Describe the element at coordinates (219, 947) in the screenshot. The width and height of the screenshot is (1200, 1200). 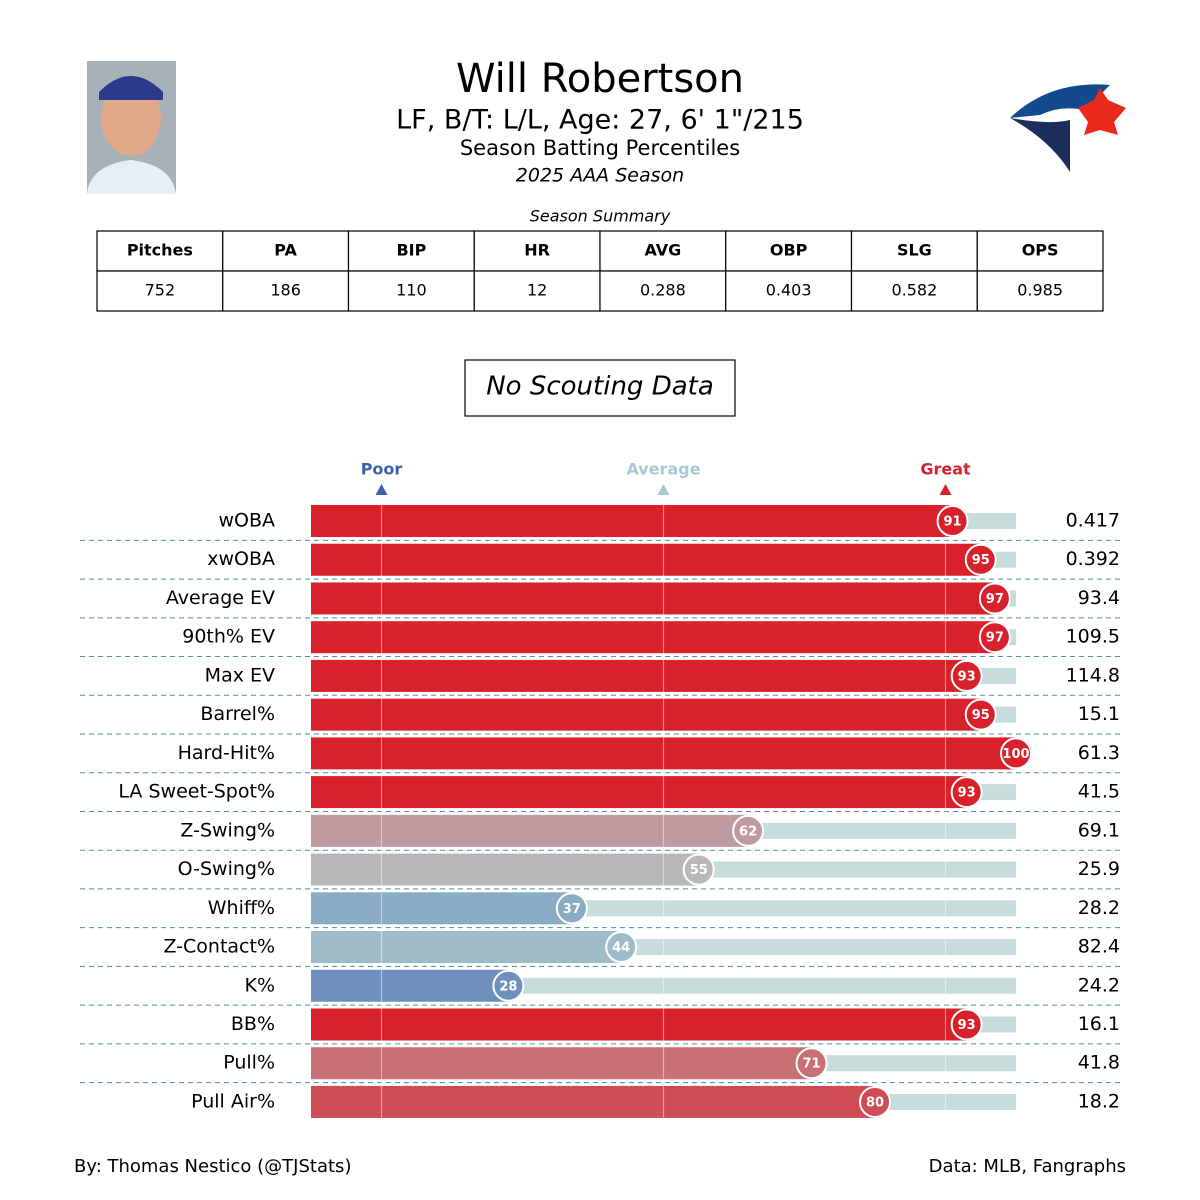
I see `metric-label: Z-Contact%` at that location.